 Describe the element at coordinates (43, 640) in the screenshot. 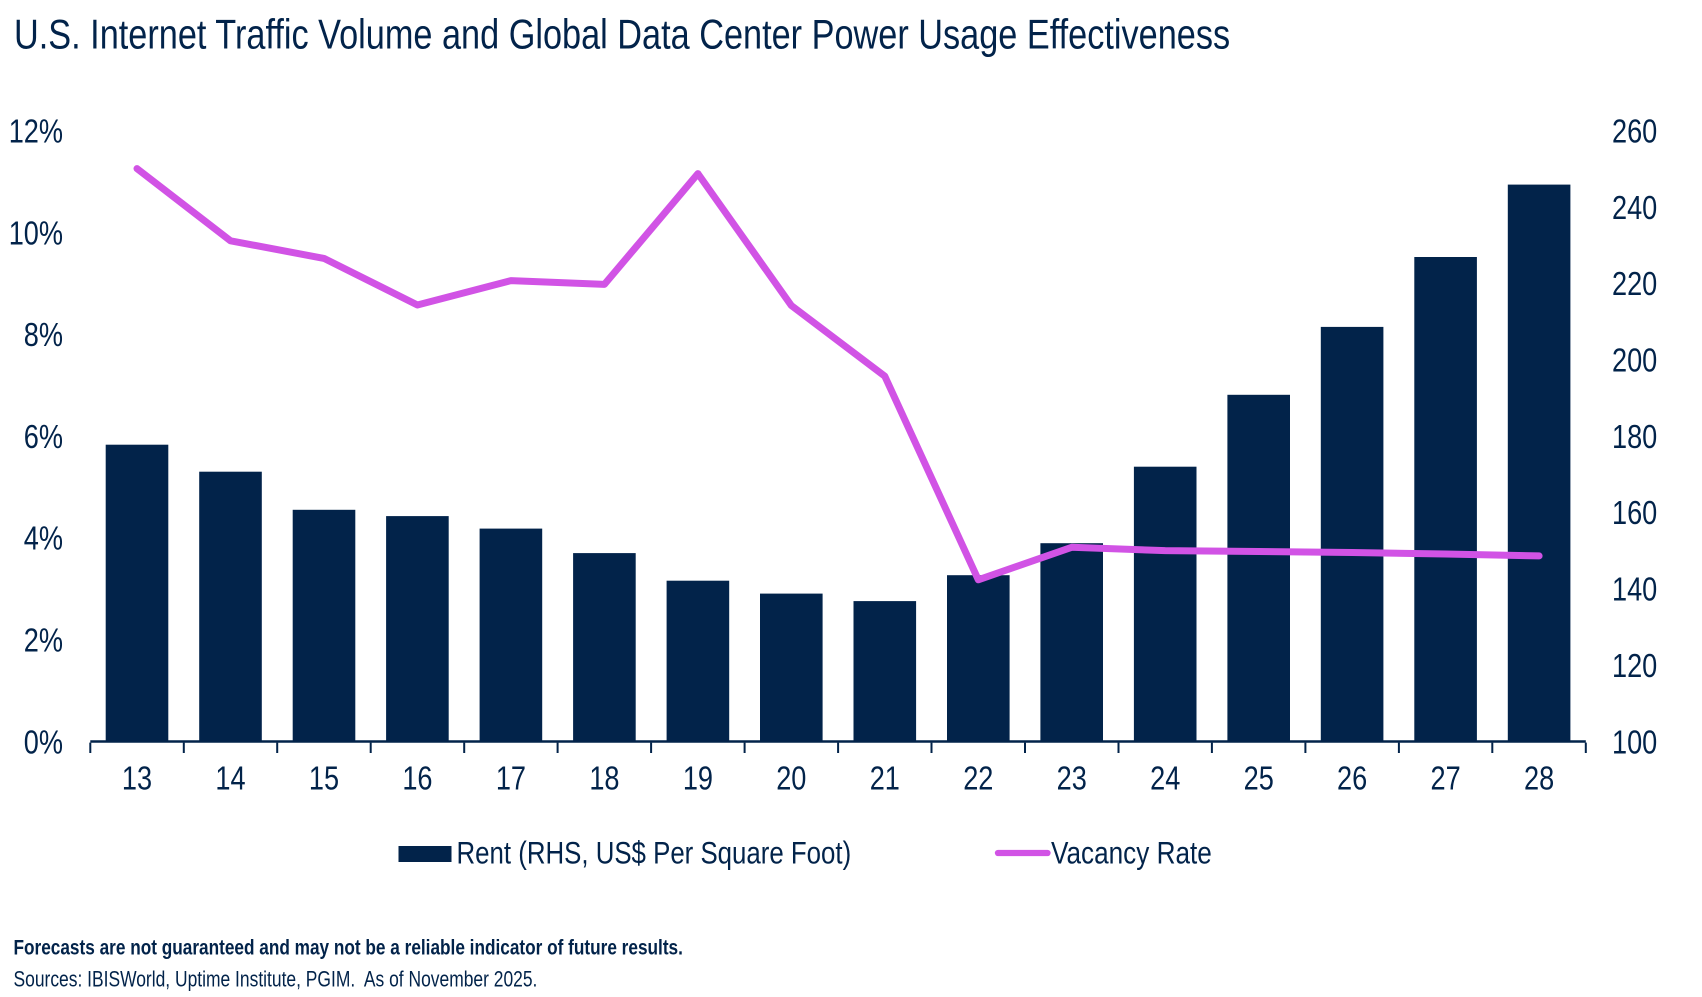

I see `svg-text: 2%` at that location.